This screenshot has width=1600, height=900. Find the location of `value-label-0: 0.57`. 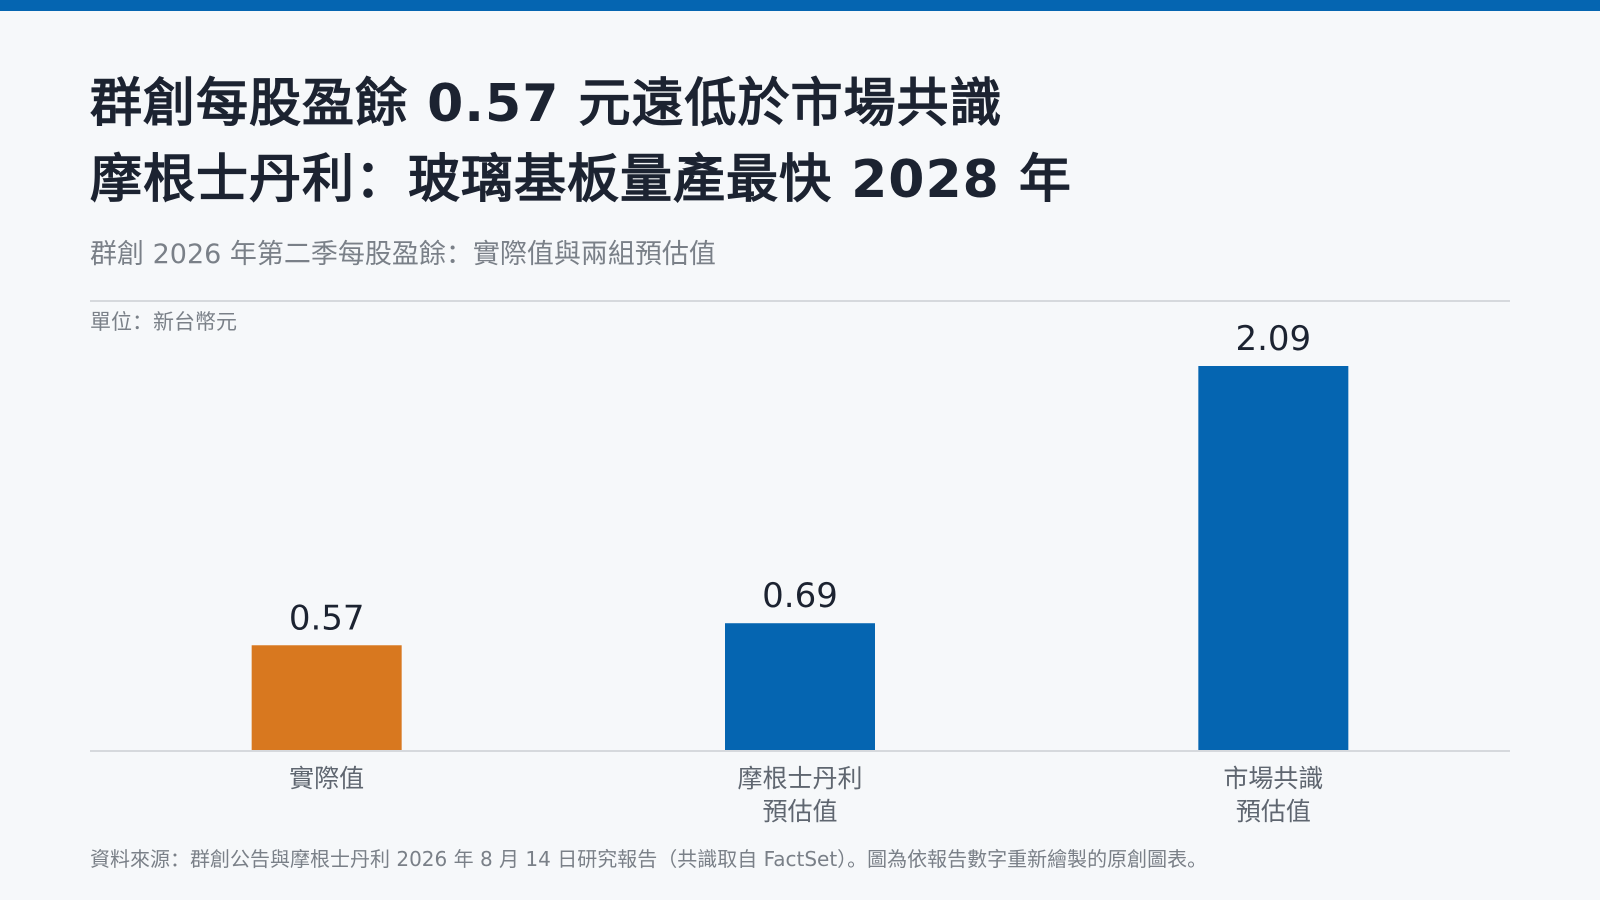

value-label-0: 0.57 is located at coordinates (327, 618).